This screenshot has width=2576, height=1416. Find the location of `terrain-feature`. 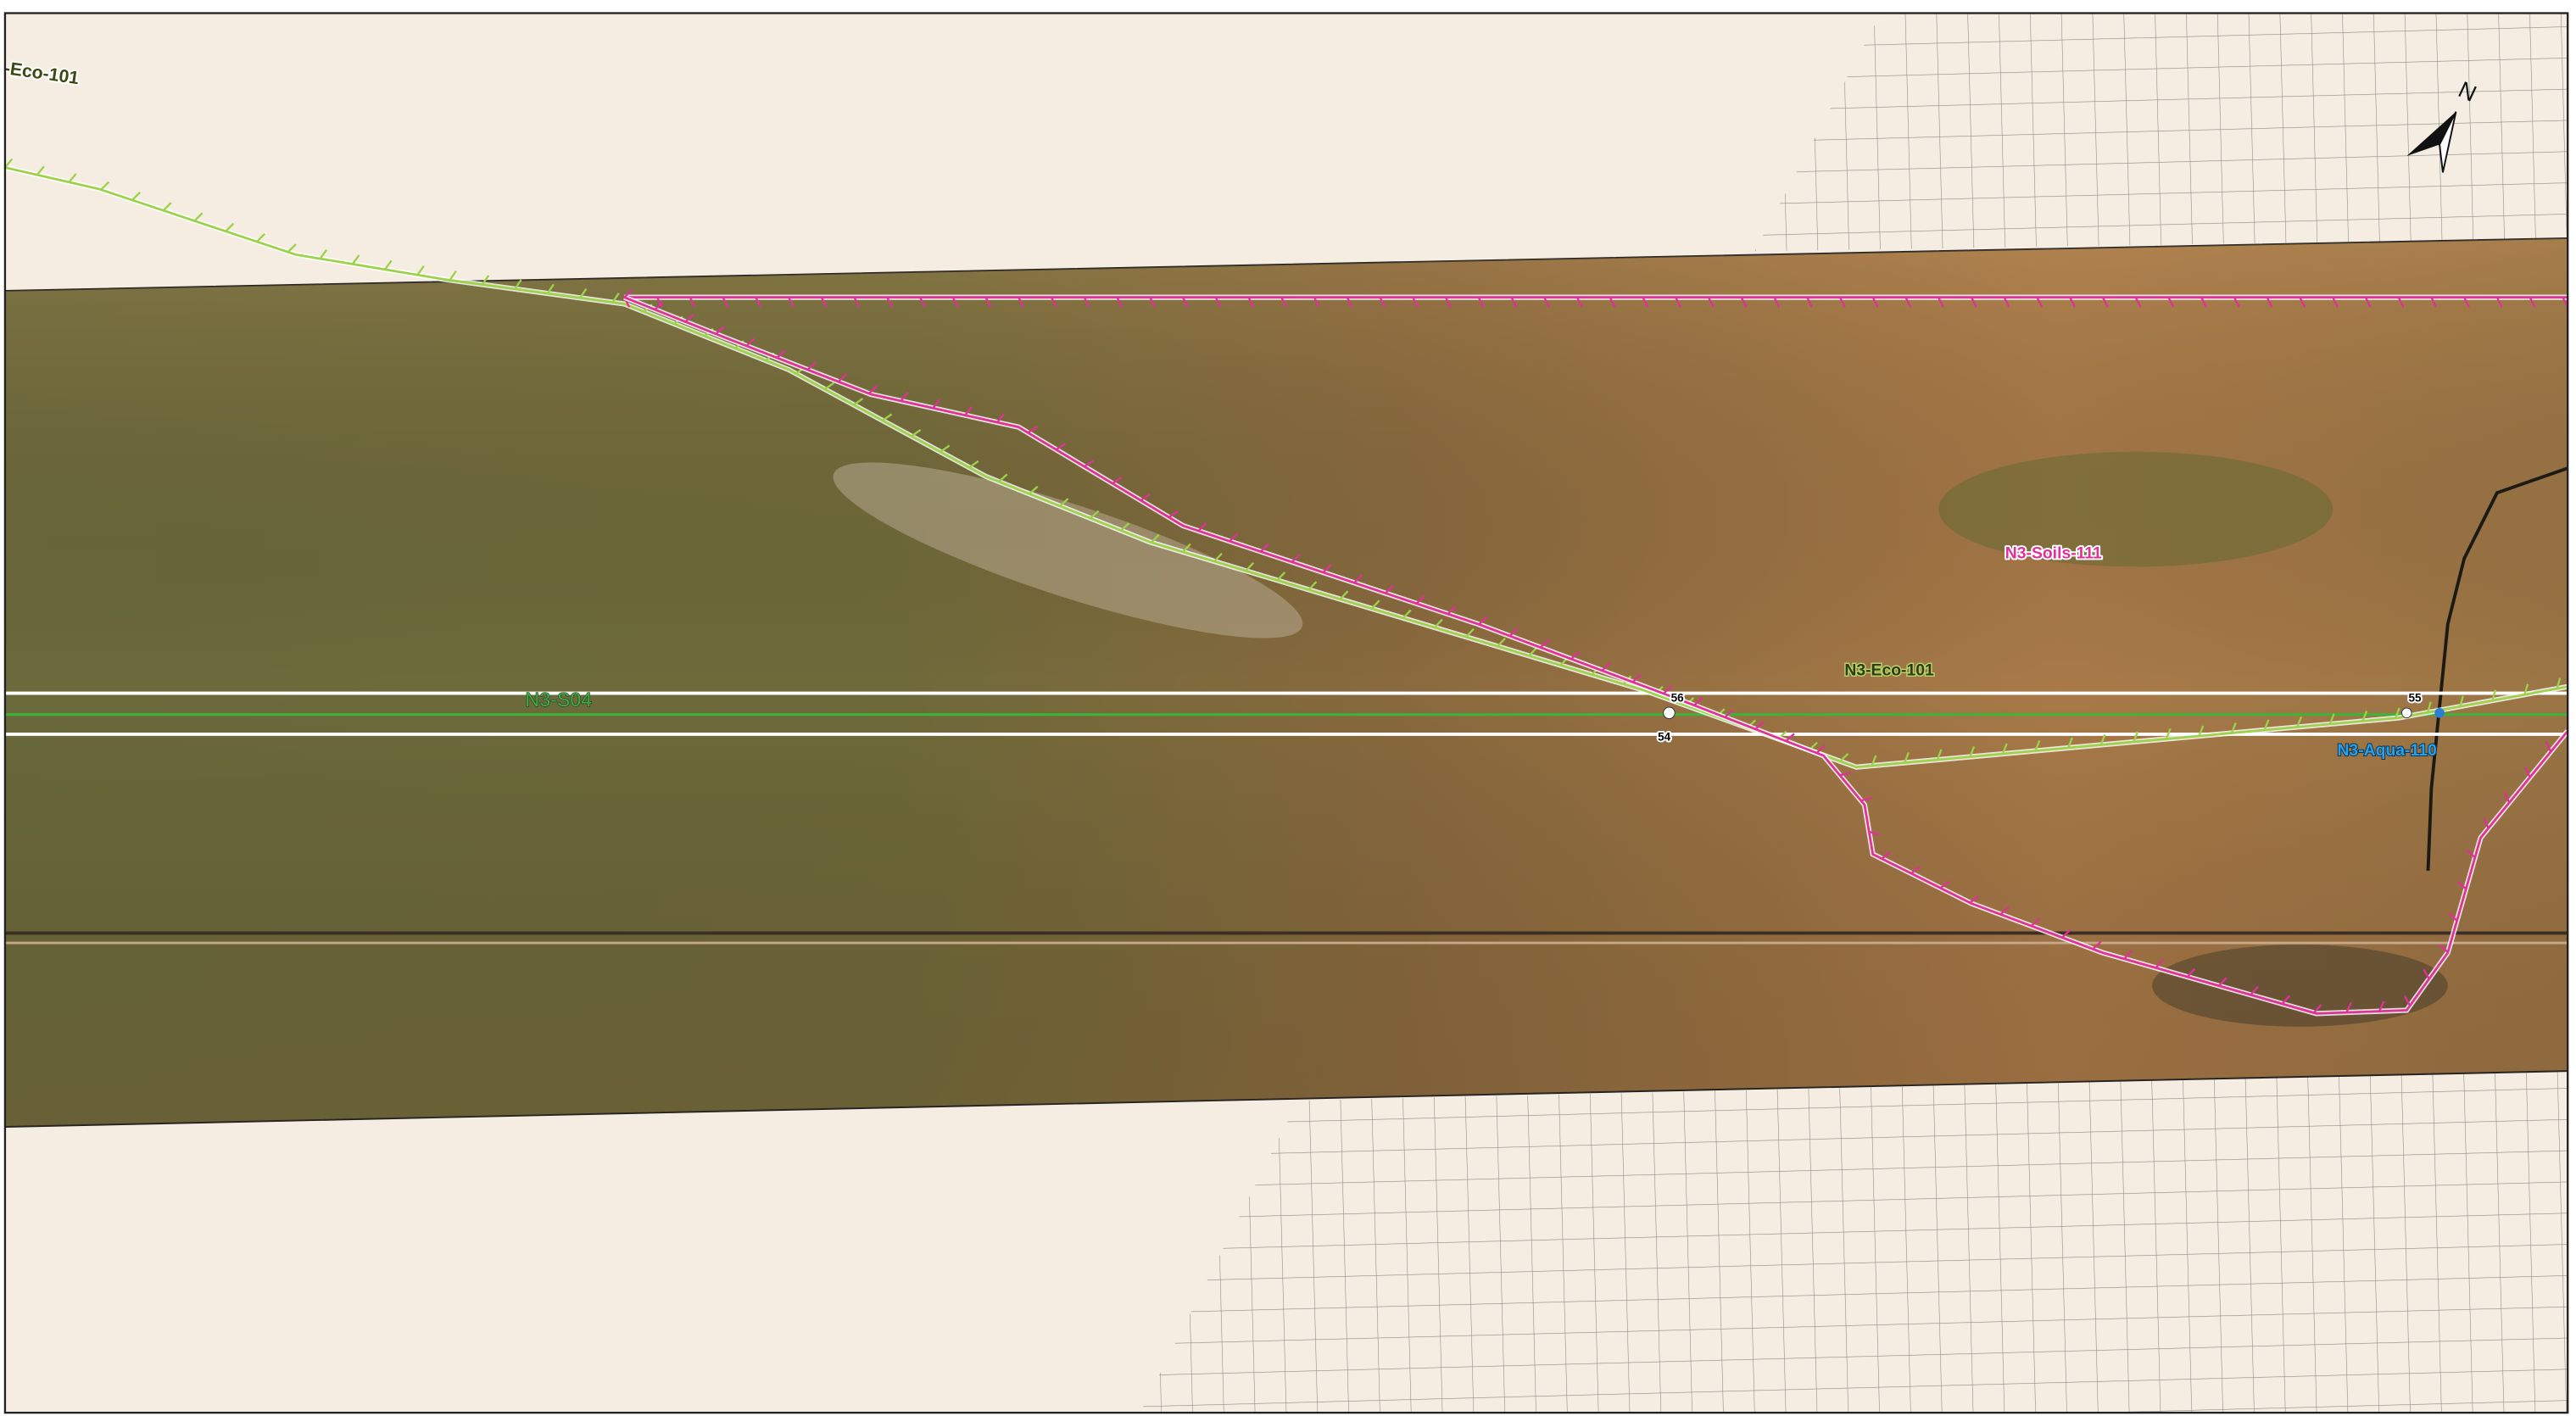

terrain-feature is located at coordinates (1068, 550).